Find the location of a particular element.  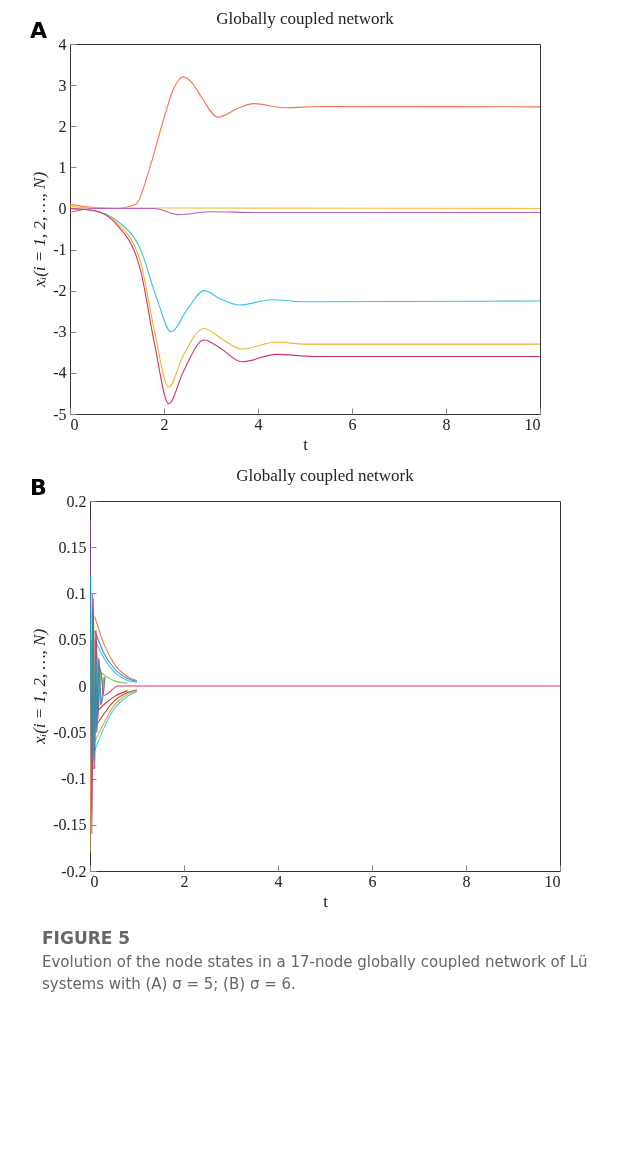

y-tick-label: -3 is located at coordinates (60, 332).